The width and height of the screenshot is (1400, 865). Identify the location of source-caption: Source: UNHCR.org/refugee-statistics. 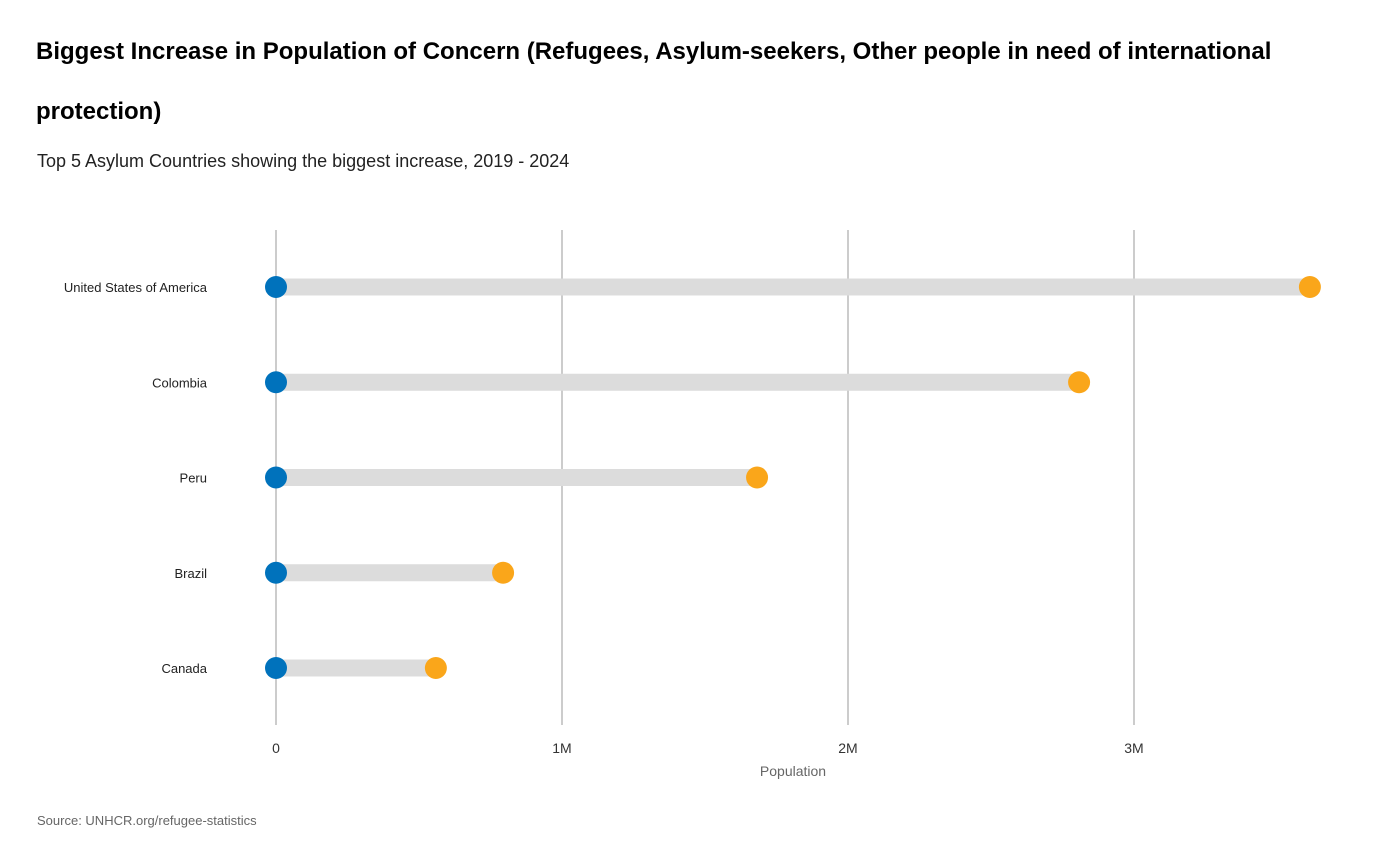
(147, 820).